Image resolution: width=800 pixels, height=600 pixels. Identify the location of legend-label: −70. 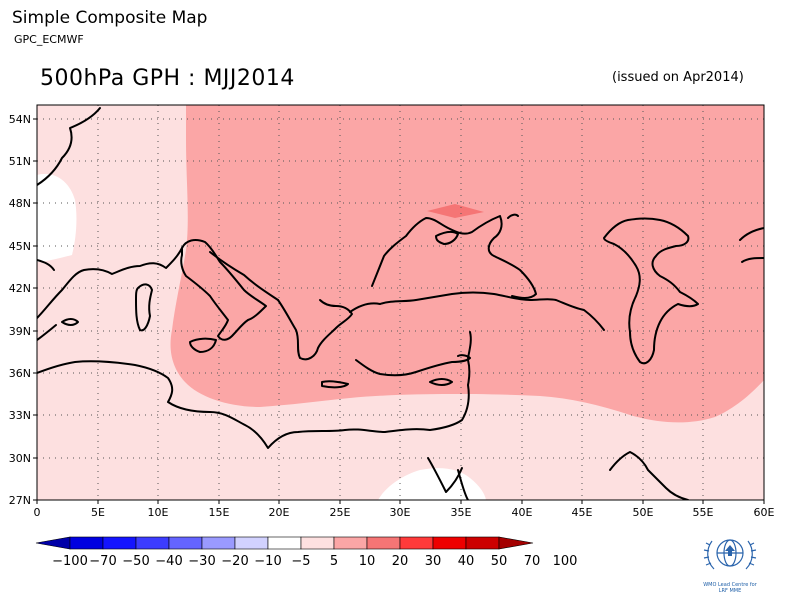
(102, 561).